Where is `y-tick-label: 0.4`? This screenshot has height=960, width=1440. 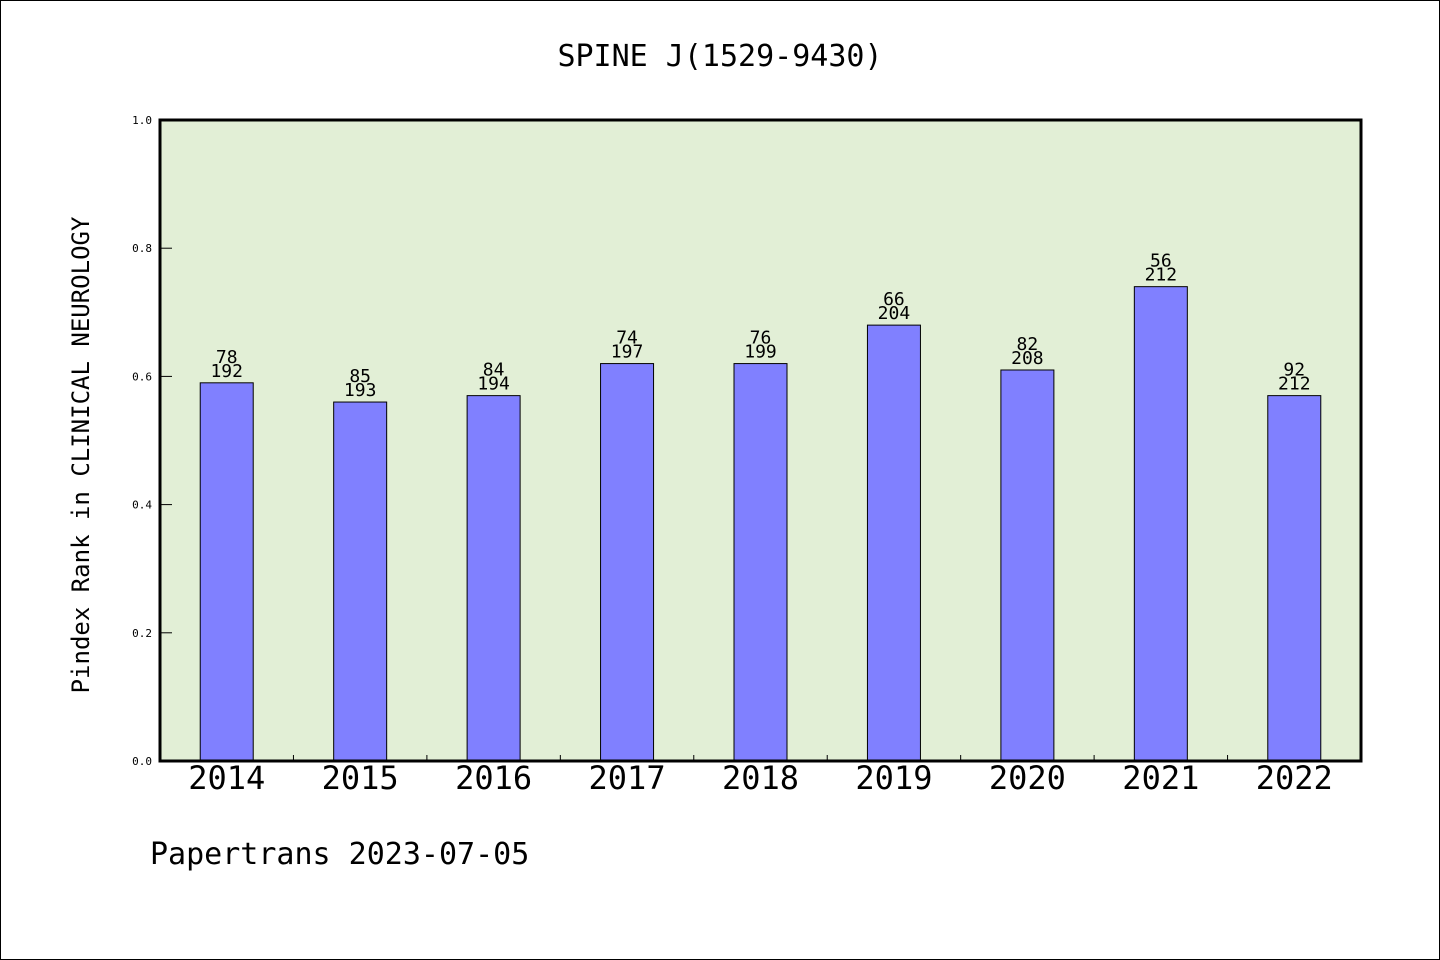 y-tick-label: 0.4 is located at coordinates (142, 505).